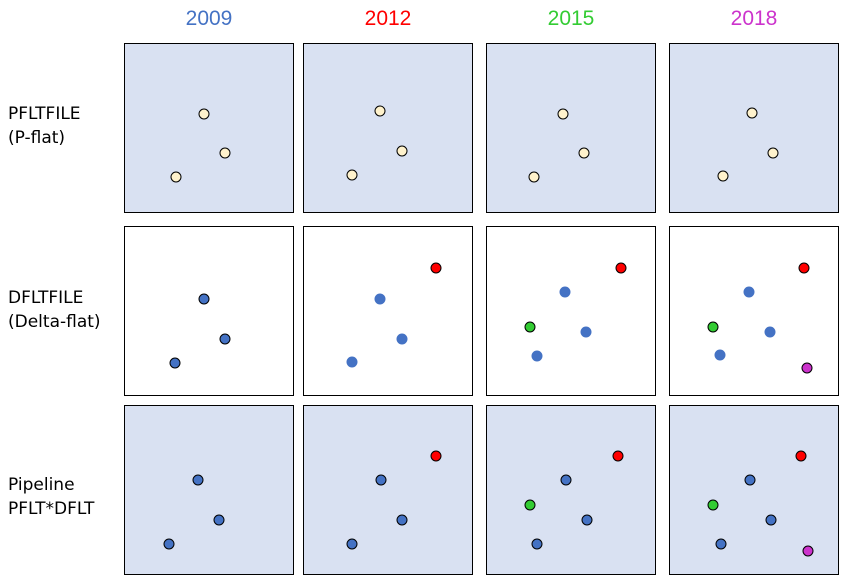 The height and width of the screenshot is (585, 850). What do you see at coordinates (571, 128) in the screenshot?
I see `panel-pflat-2015` at bounding box center [571, 128].